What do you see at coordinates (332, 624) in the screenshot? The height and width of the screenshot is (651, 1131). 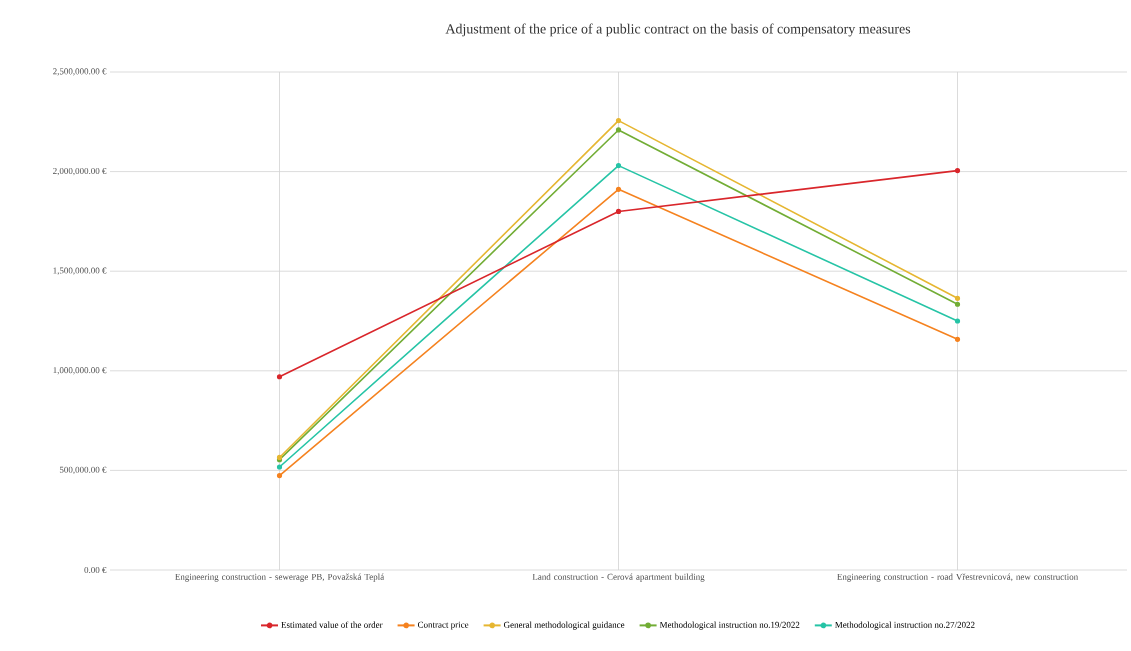 I see `legend-label: Estimated value of the order` at bounding box center [332, 624].